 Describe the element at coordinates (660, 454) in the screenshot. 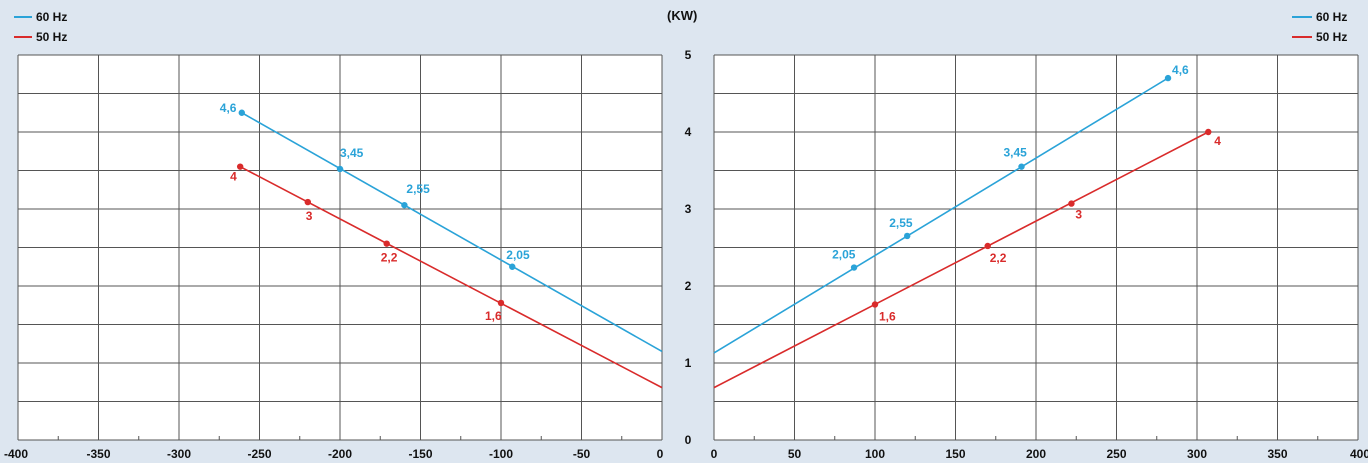

I see `left-x-tick-label: 0` at that location.